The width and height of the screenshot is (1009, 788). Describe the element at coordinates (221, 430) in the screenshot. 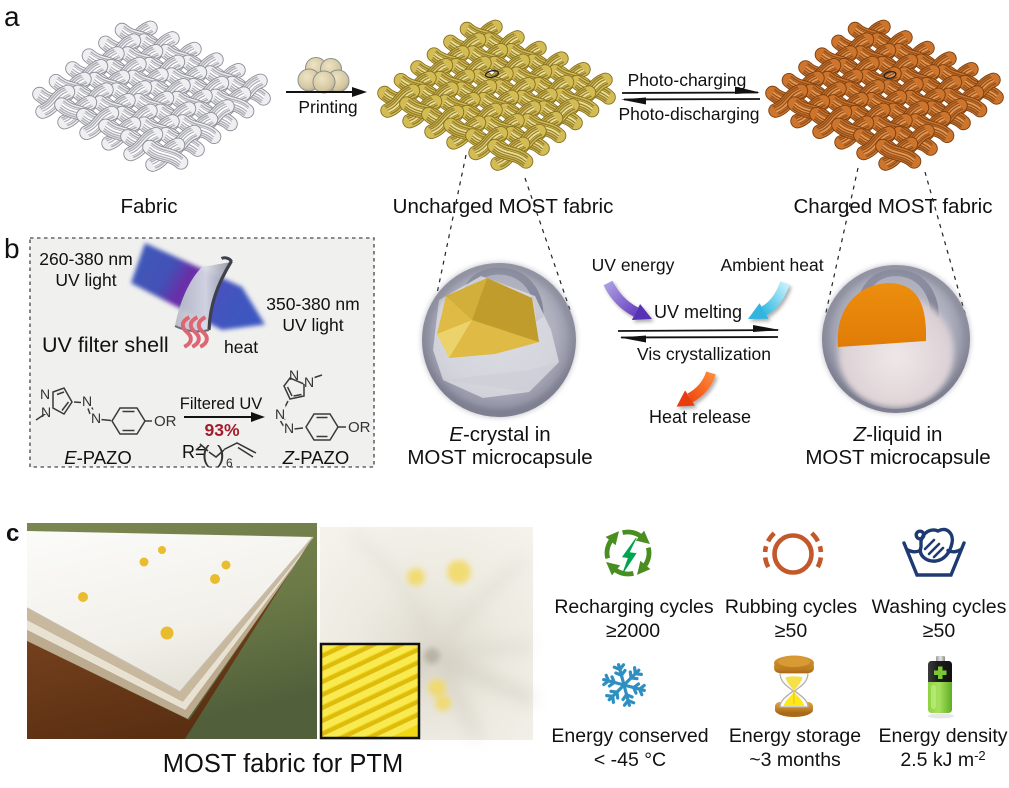

I see `svg-text: 93%` at that location.